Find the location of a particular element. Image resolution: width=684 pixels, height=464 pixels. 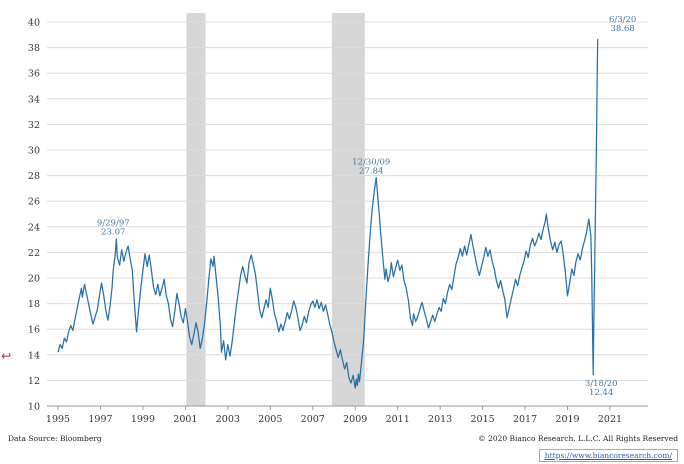

x-tick-label: 1999 is located at coordinates (143, 419).